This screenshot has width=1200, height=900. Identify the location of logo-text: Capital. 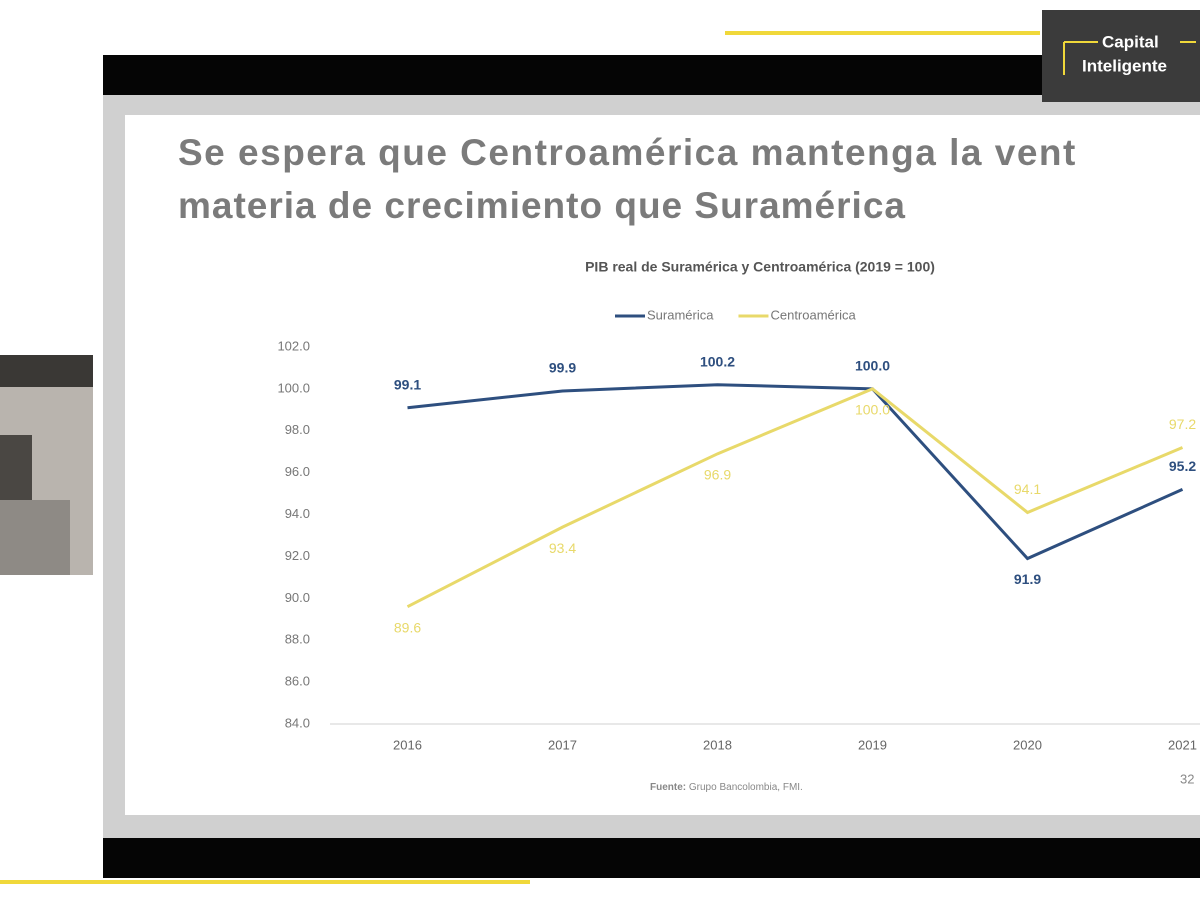
(1130, 41).